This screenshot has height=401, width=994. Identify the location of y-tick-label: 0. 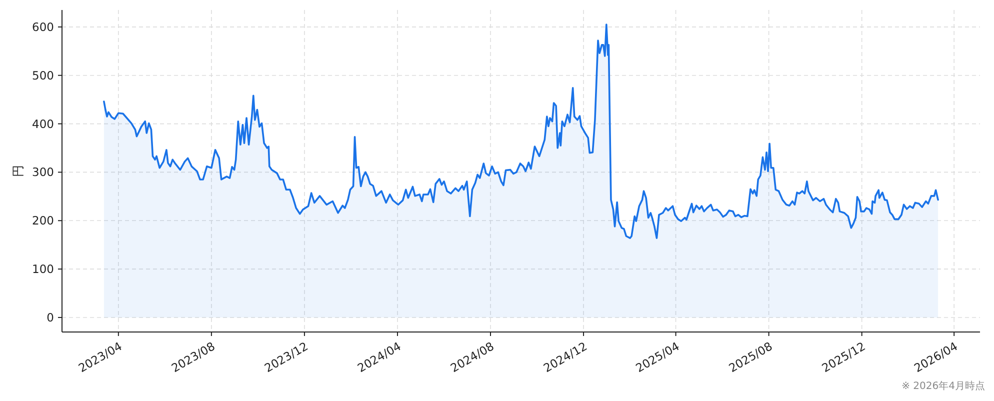
(50, 317).